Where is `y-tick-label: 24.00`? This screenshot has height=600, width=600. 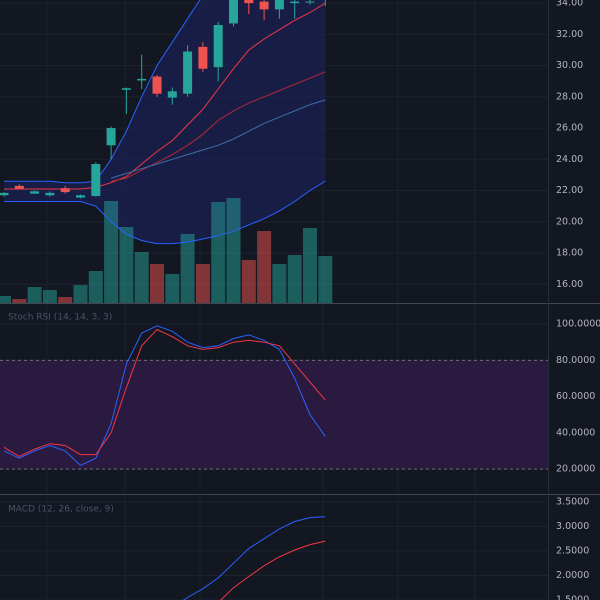 y-tick-label: 24.00 is located at coordinates (569, 159).